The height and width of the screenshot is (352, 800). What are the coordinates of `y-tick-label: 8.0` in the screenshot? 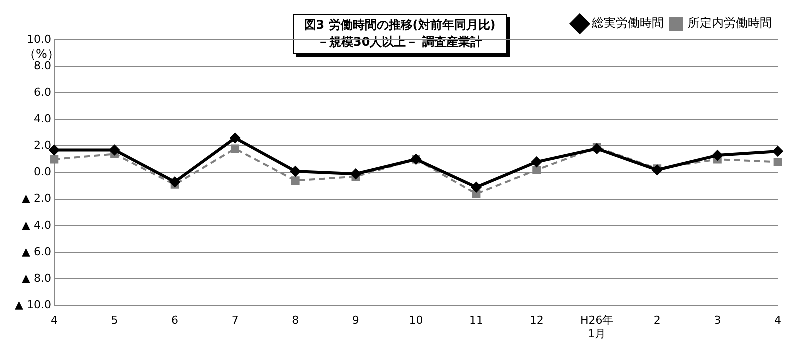 It's located at (43, 65).